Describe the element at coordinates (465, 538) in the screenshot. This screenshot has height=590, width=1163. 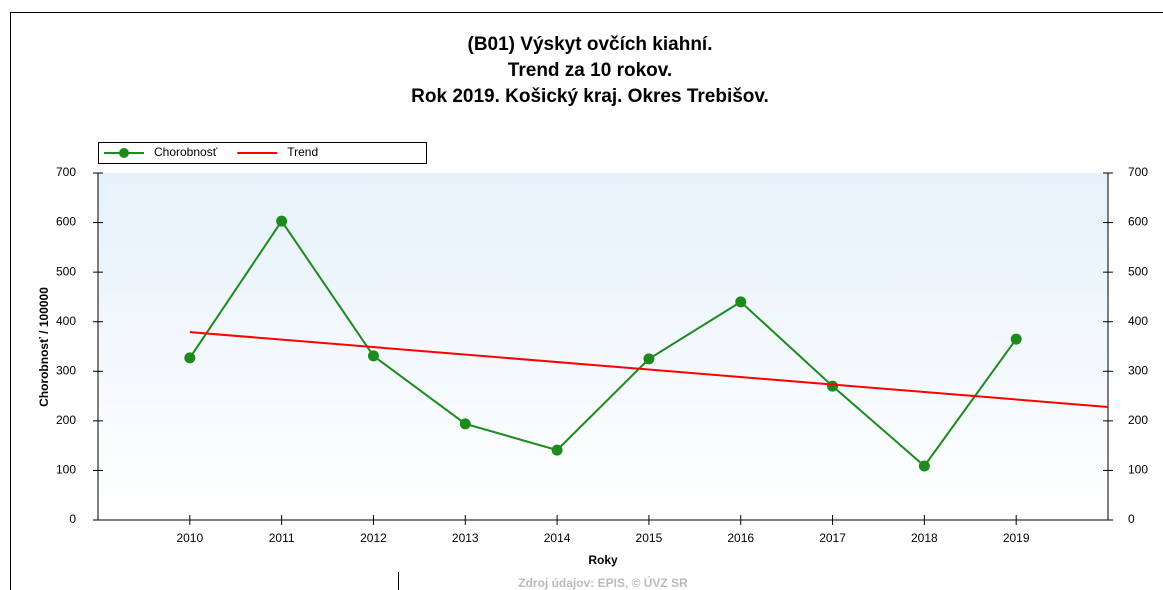
I see `x-tick-label: 2013` at that location.